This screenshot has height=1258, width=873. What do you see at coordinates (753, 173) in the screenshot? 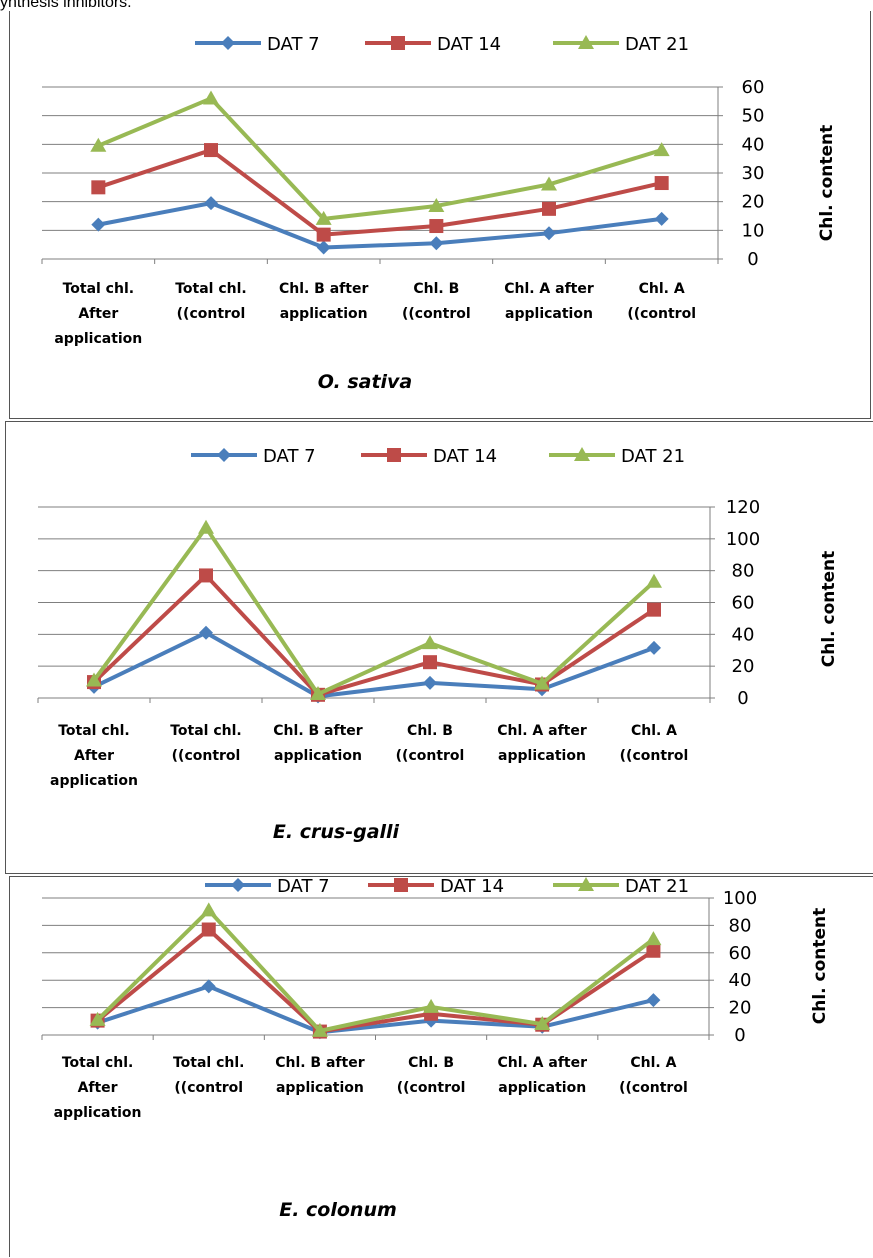
I see `y-tick-label: 30` at bounding box center [753, 173].